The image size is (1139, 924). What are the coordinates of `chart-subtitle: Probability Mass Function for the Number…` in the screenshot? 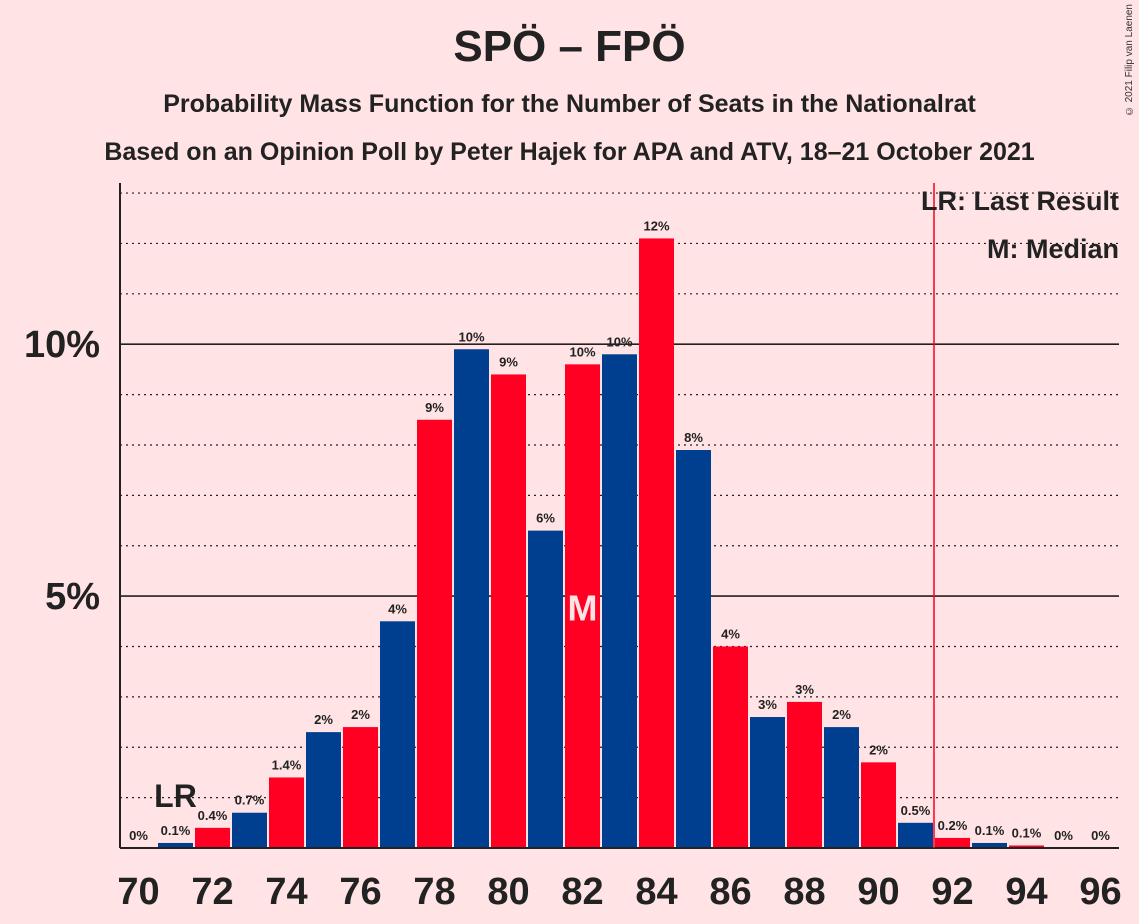 It's located at (569, 104).